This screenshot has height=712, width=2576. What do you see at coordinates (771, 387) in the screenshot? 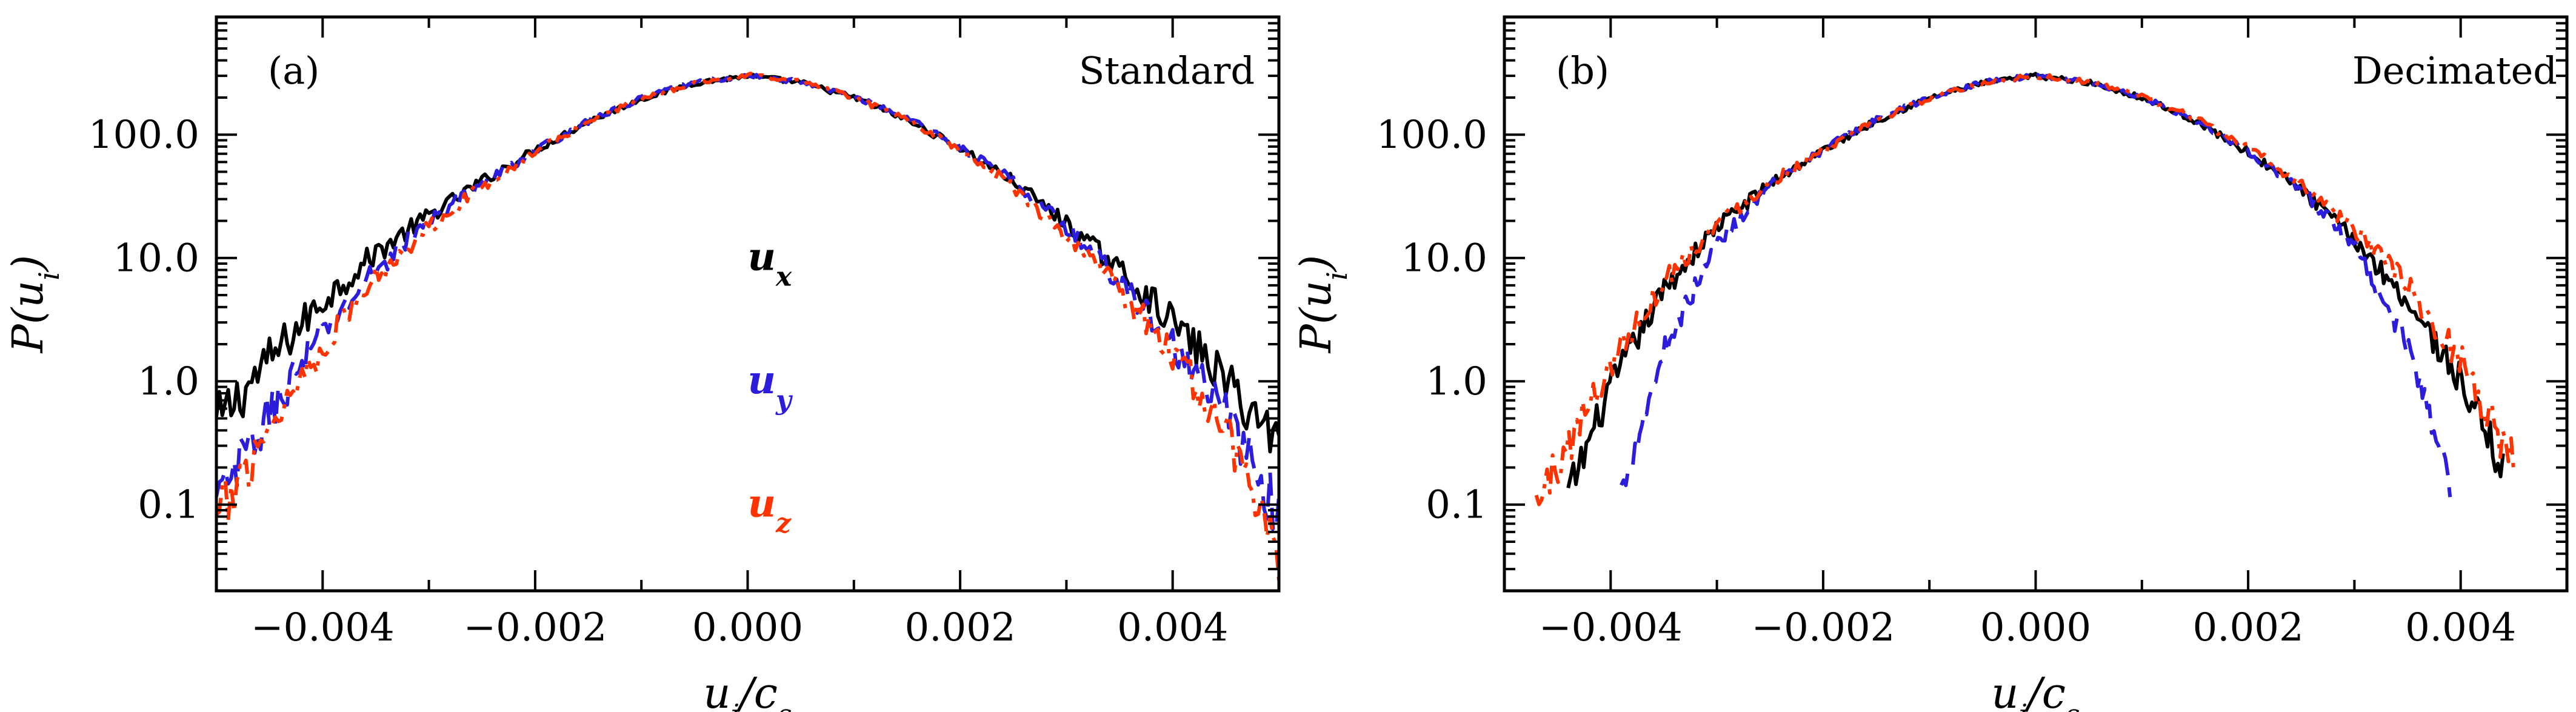
I see `legend-entry-uy: uy` at bounding box center [771, 387].